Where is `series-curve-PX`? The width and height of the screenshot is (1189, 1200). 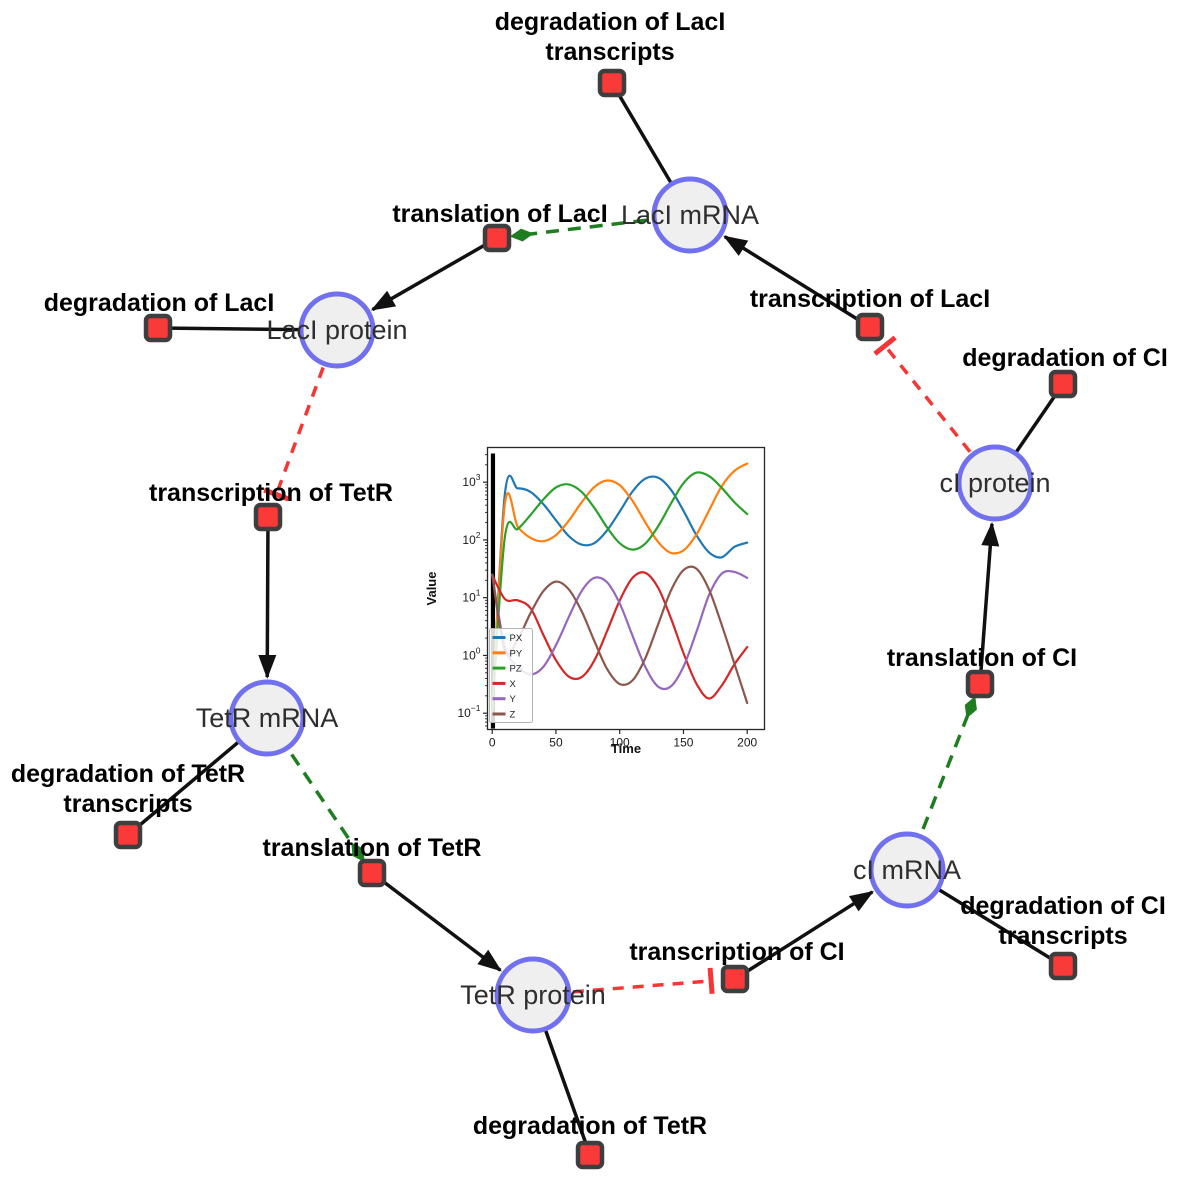
series-curve-PX is located at coordinates (620, 594).